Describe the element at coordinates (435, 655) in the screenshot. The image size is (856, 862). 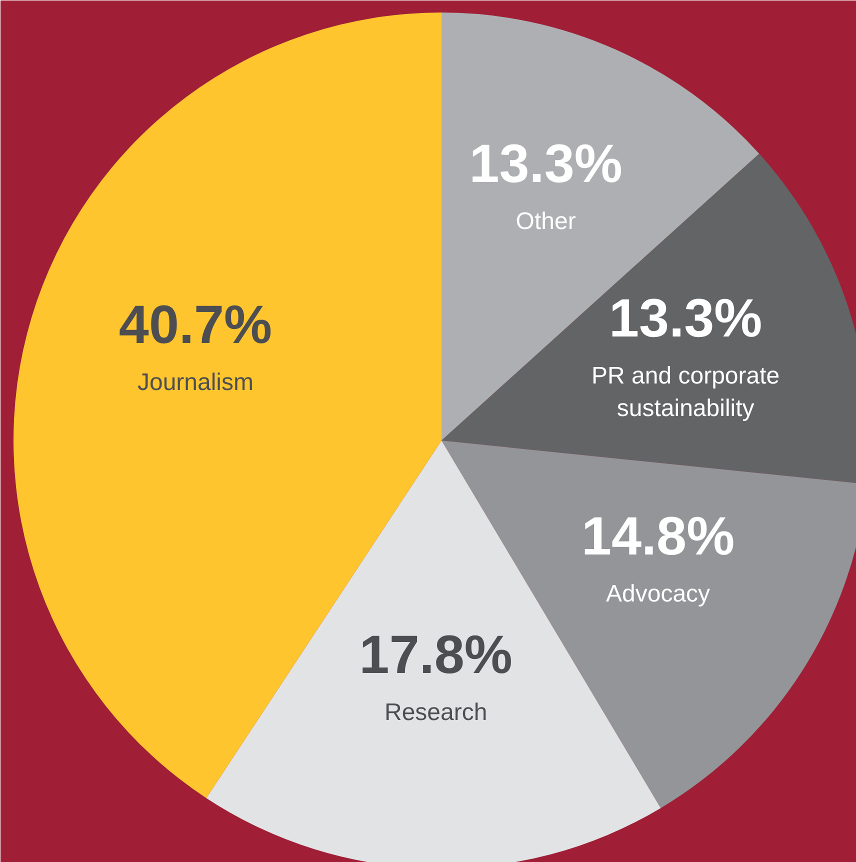
I see `data-label: 17.8%` at that location.